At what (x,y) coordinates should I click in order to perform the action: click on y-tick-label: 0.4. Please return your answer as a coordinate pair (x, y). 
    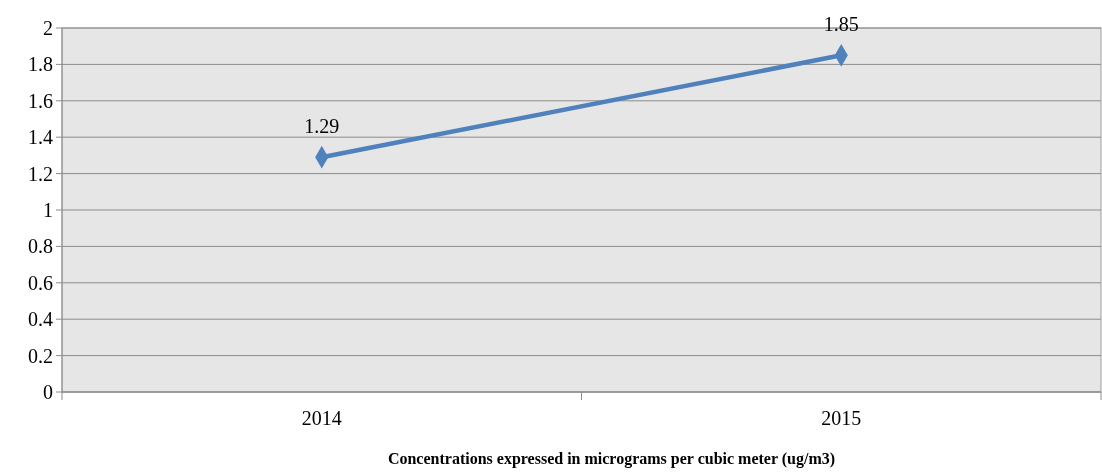
    Looking at the image, I should click on (40, 319).